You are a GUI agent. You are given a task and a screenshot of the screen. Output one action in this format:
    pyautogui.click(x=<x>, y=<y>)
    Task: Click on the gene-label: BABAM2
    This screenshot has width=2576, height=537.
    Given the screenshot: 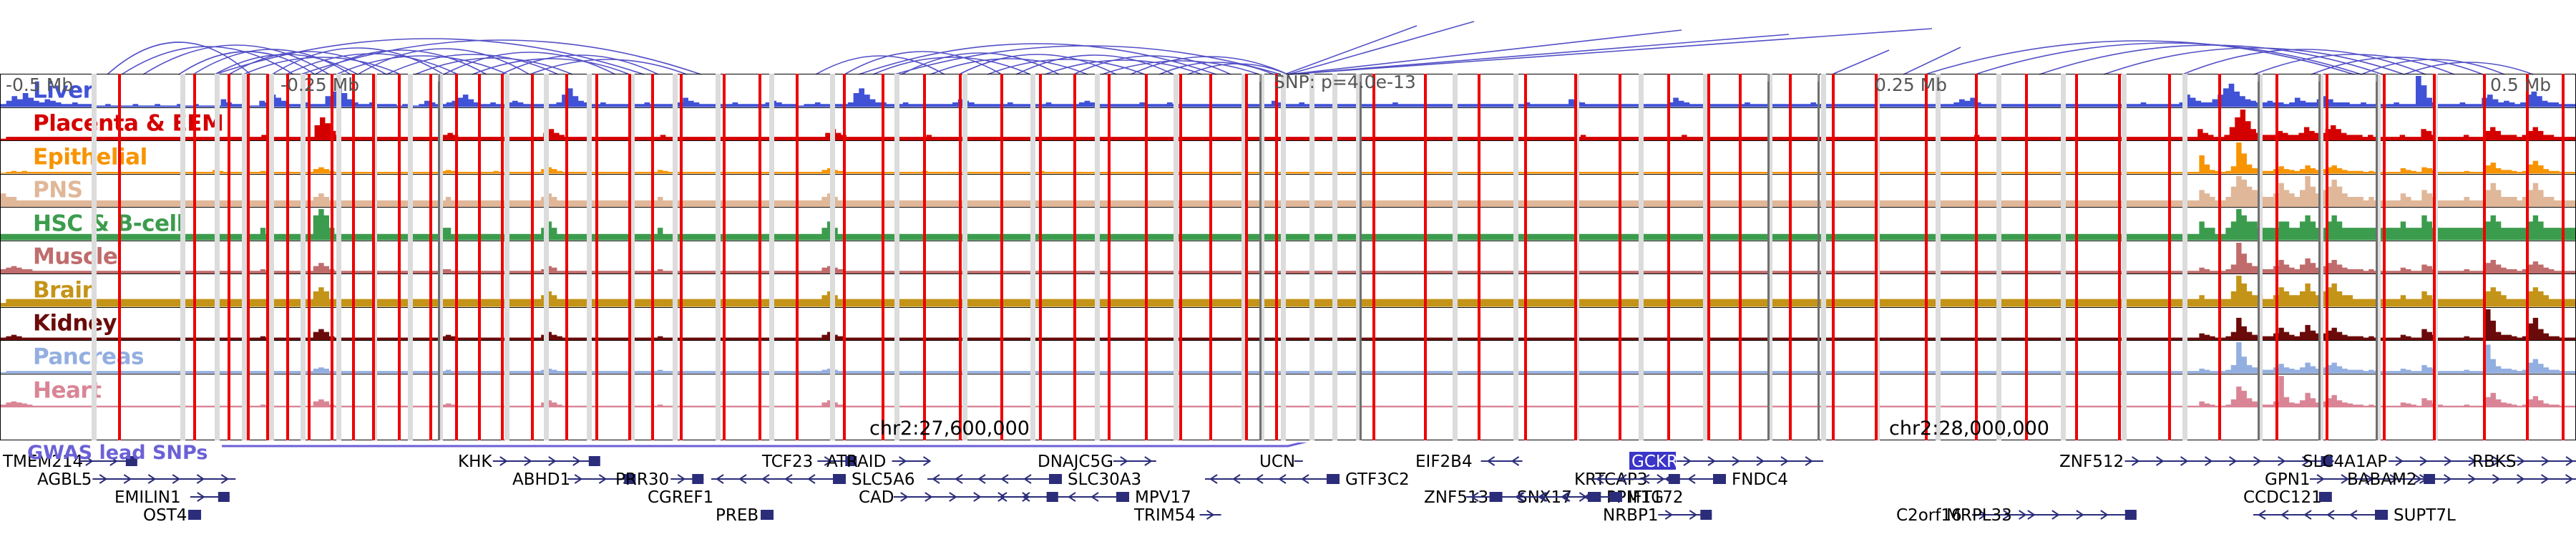 What is the action you would take?
    pyautogui.click(x=2382, y=479)
    